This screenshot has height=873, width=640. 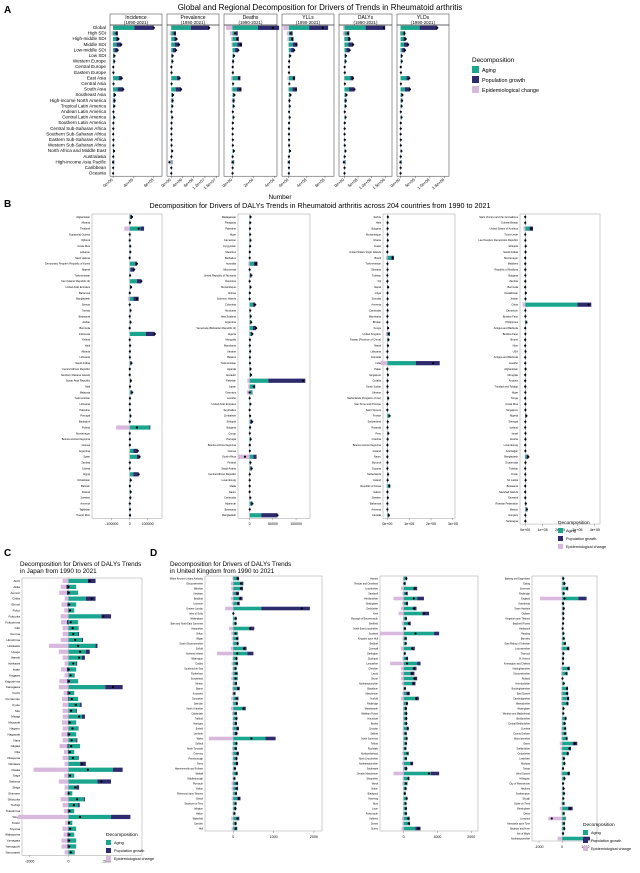 I want to click on panel-b-col2-row-label: Congo, so click(x=232, y=433).